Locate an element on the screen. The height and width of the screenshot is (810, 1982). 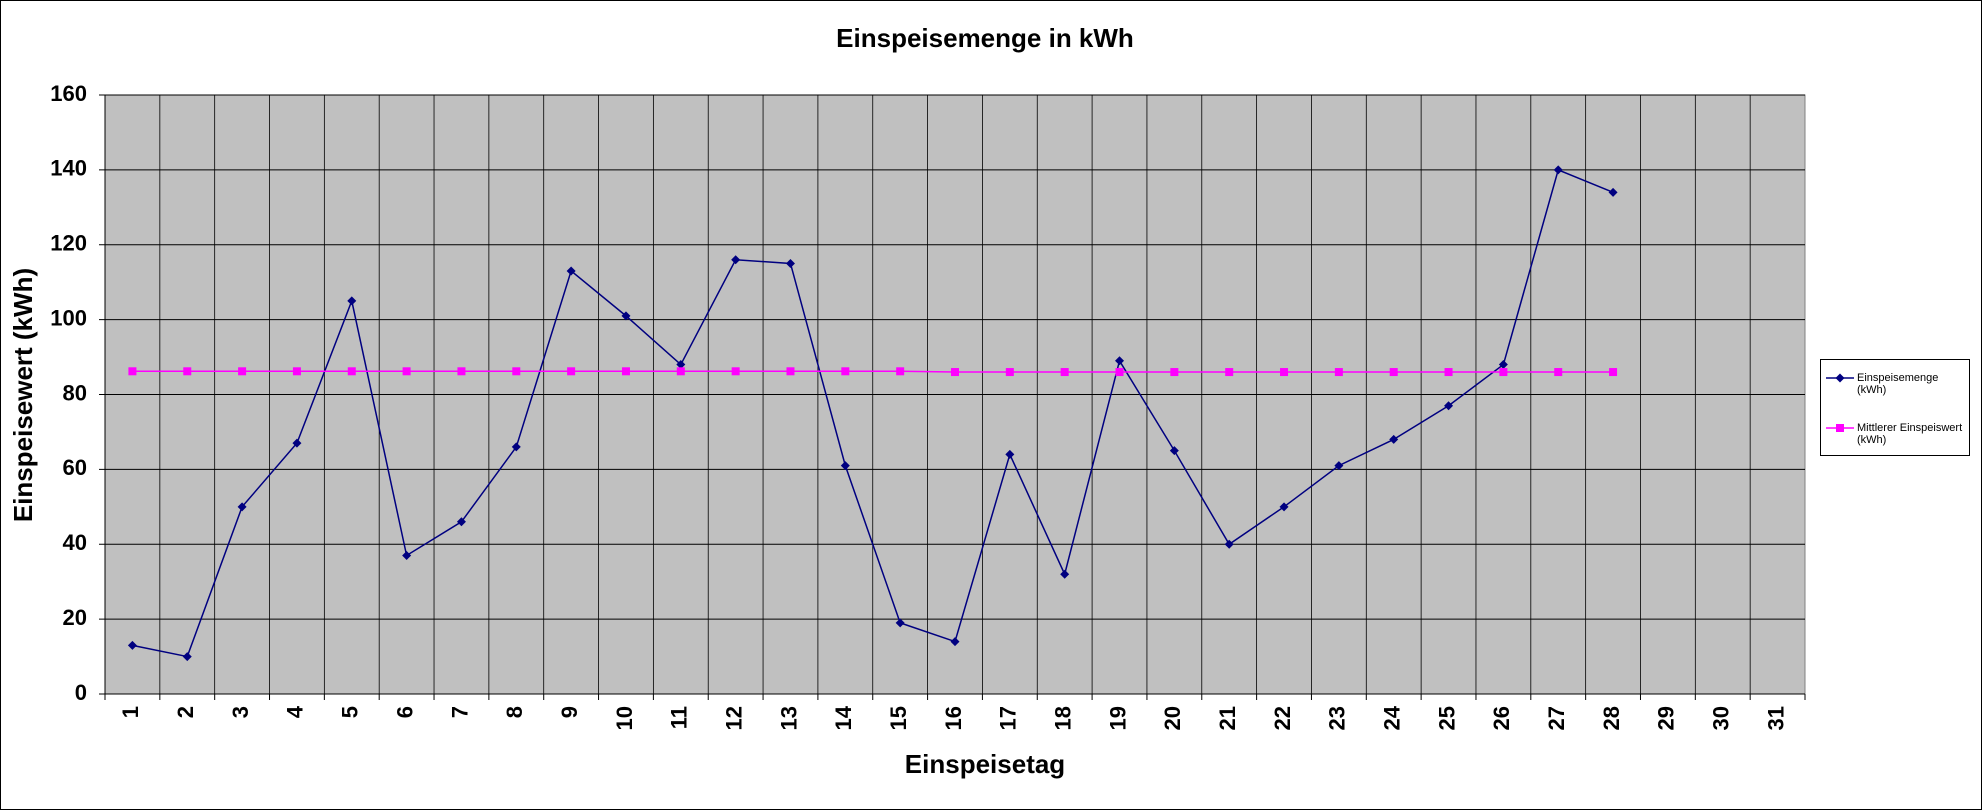
x-tick-label: 9 is located at coordinates (569, 712).